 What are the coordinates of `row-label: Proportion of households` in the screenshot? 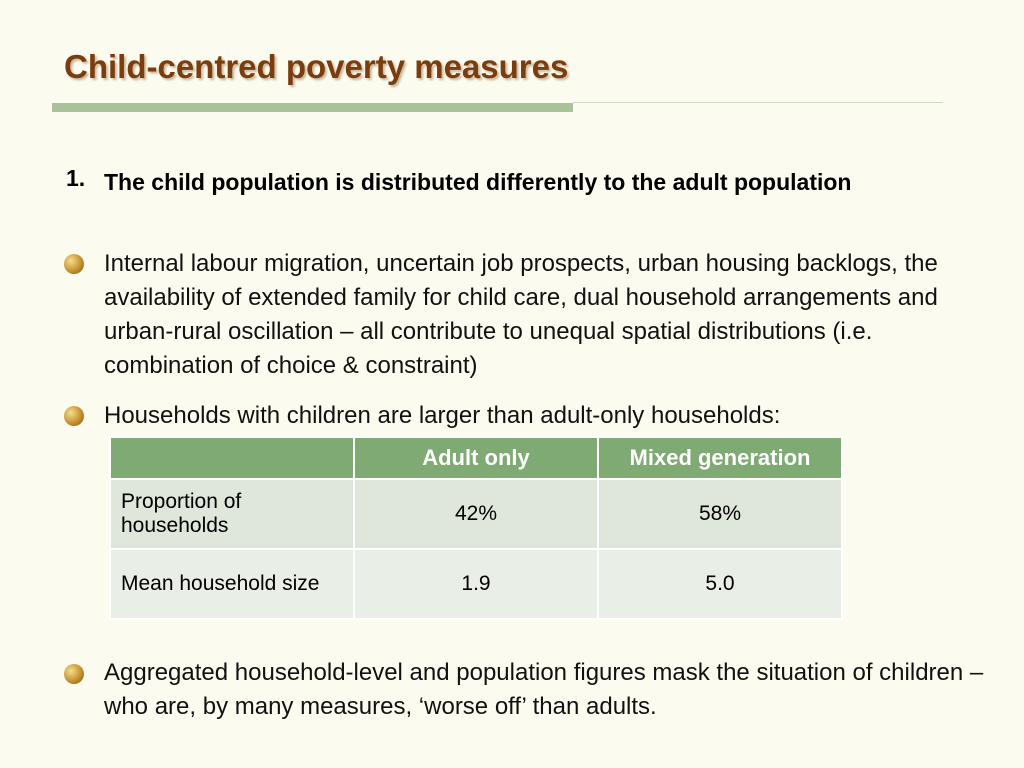 It's located at (232, 514).